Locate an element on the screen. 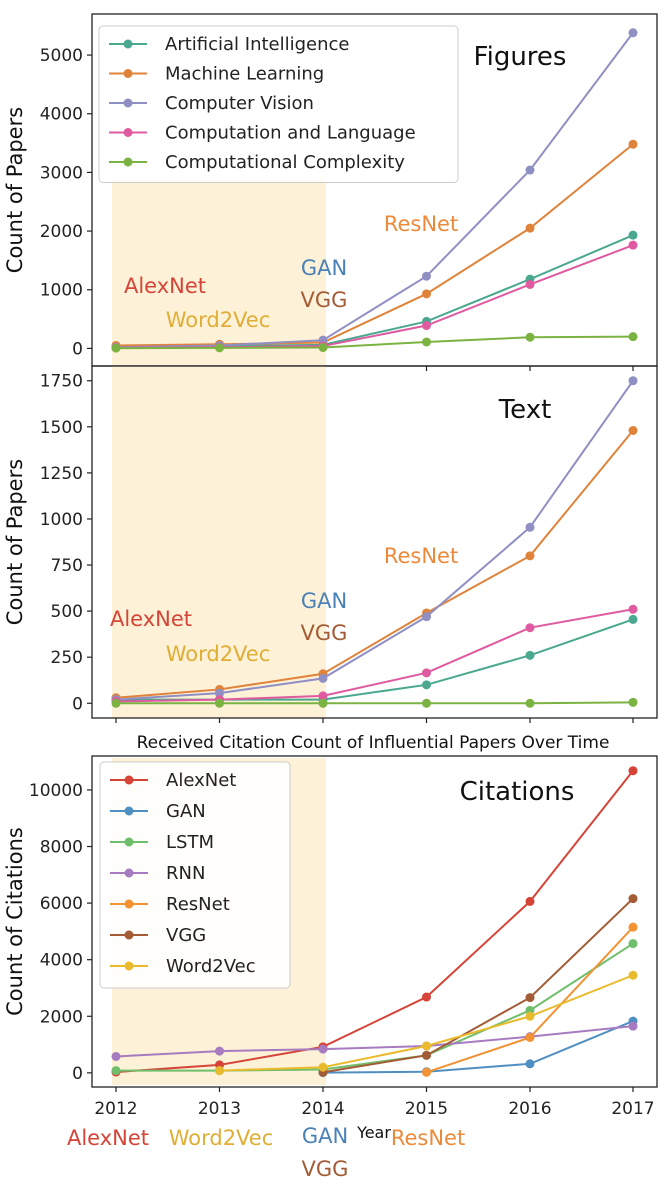  bottom-annotation-word2vec: Word2Vec is located at coordinates (221, 1138).